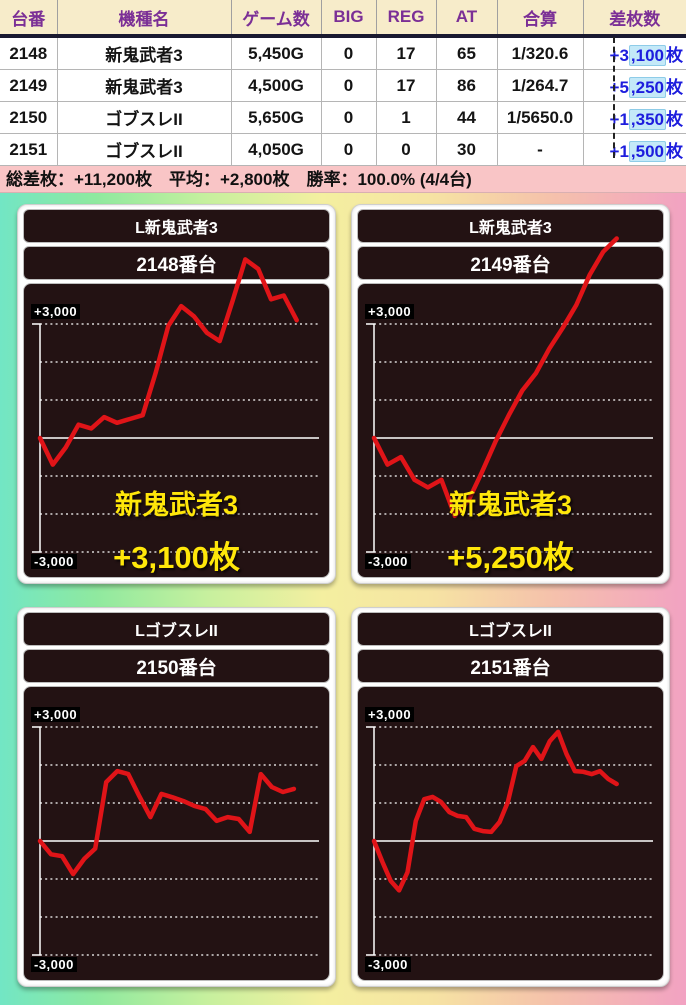 The image size is (686, 1005). Describe the element at coordinates (539, 85) in the screenshot. I see `cell-gassan: 1/264.7` at that location.